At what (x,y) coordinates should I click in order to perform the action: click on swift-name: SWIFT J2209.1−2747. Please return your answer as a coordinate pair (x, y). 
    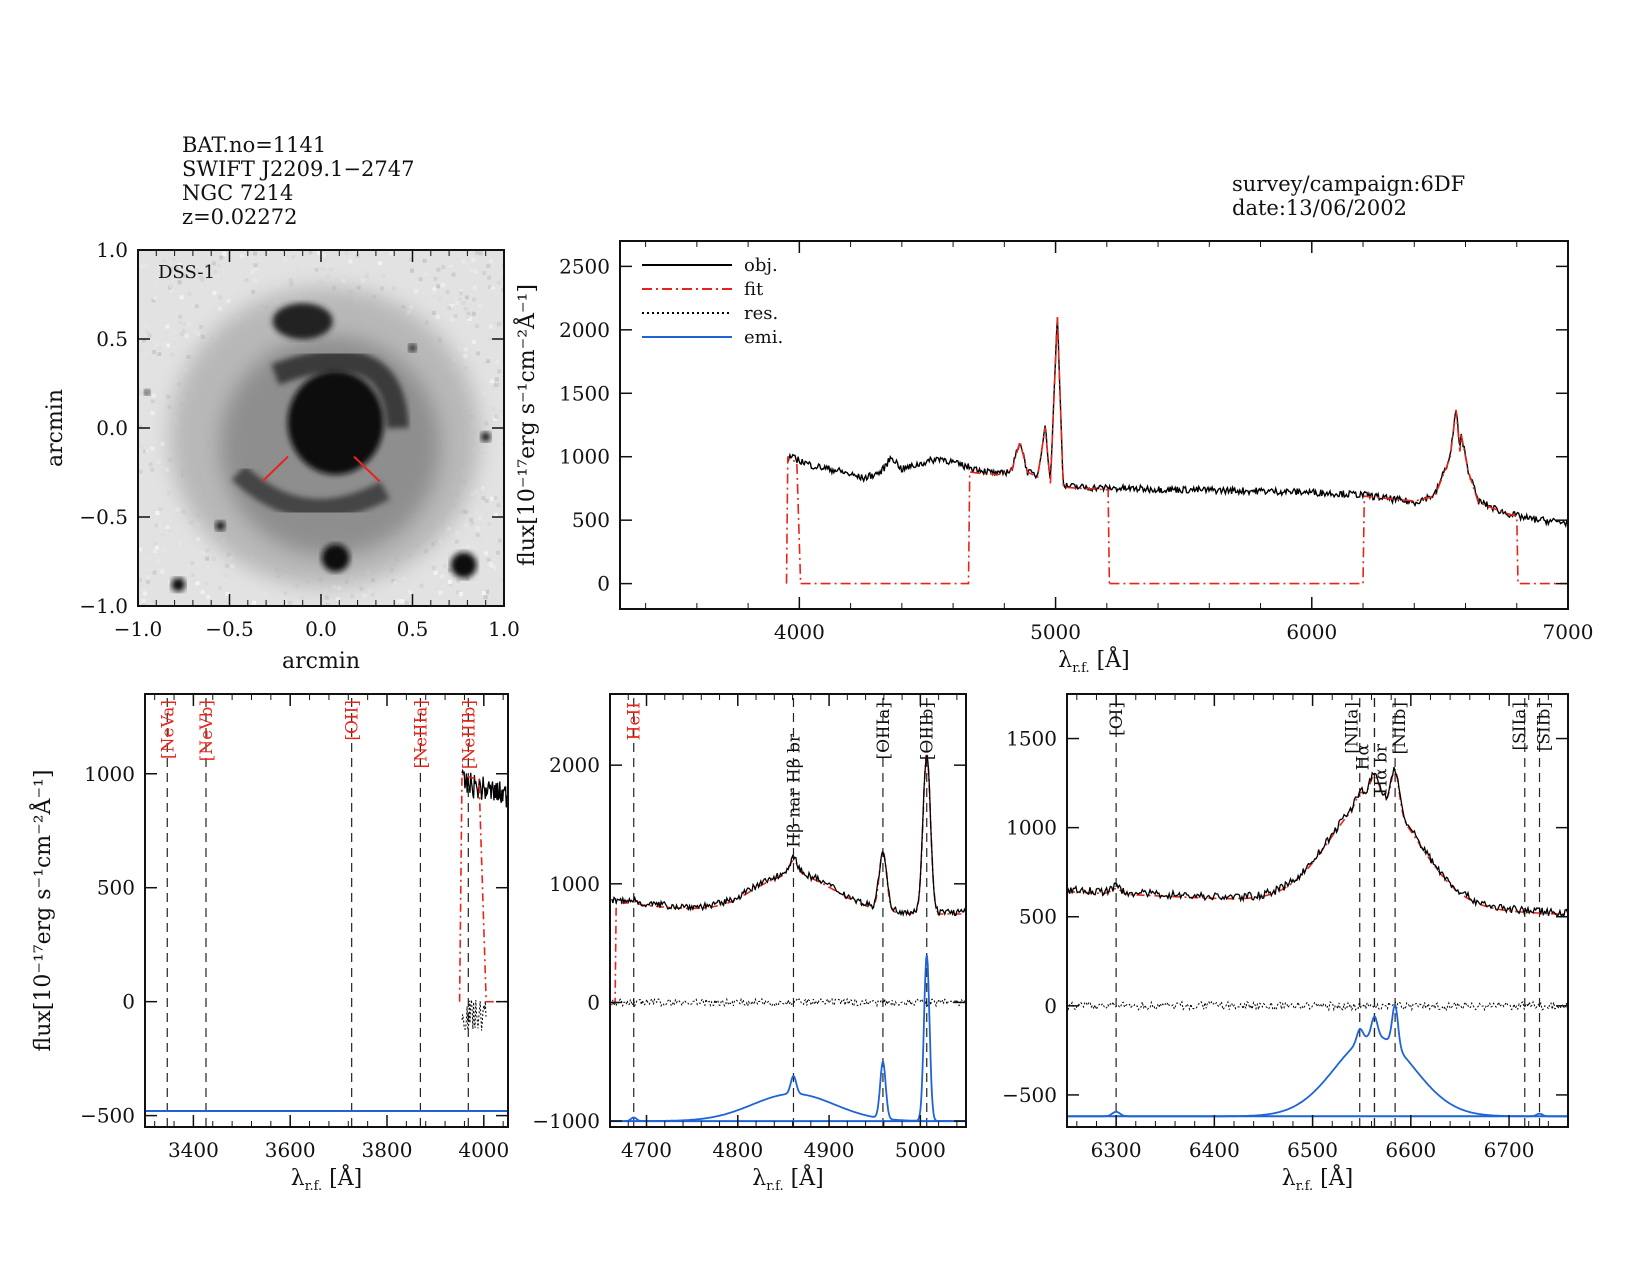
    Looking at the image, I should click on (298, 169).